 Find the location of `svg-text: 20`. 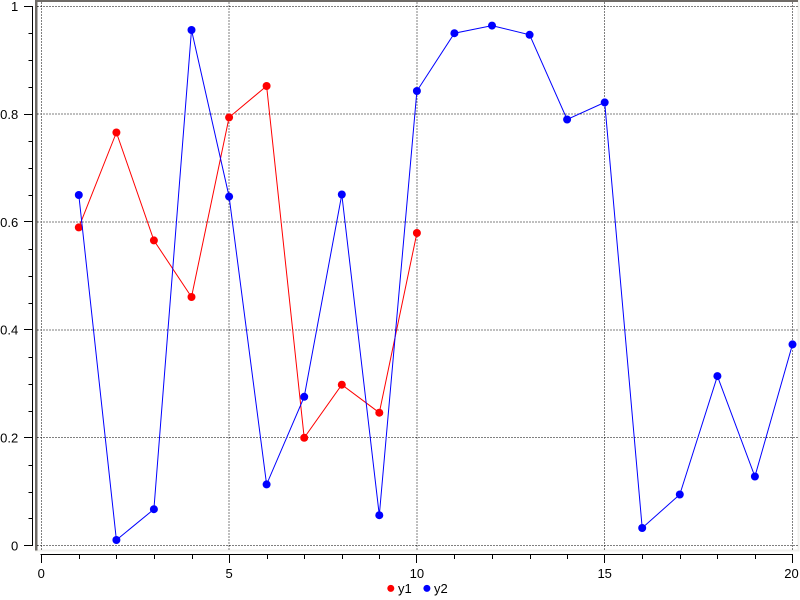

svg-text: 20 is located at coordinates (791, 573).